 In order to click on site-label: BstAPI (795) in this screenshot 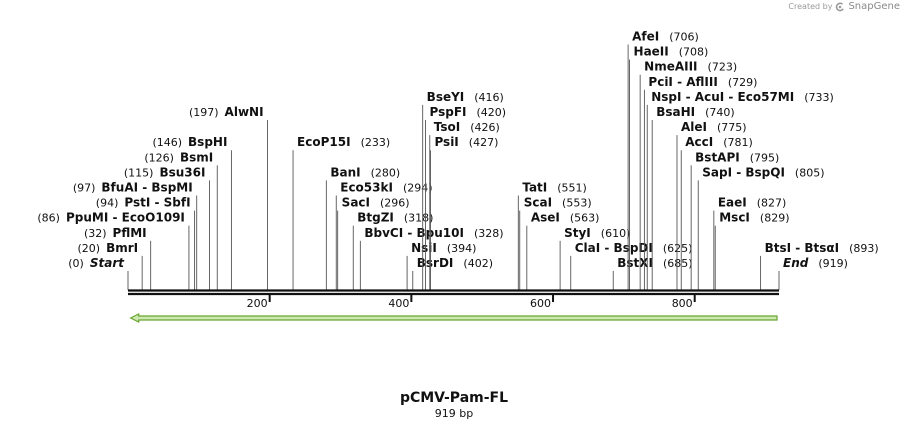, I will do `click(737, 157)`.